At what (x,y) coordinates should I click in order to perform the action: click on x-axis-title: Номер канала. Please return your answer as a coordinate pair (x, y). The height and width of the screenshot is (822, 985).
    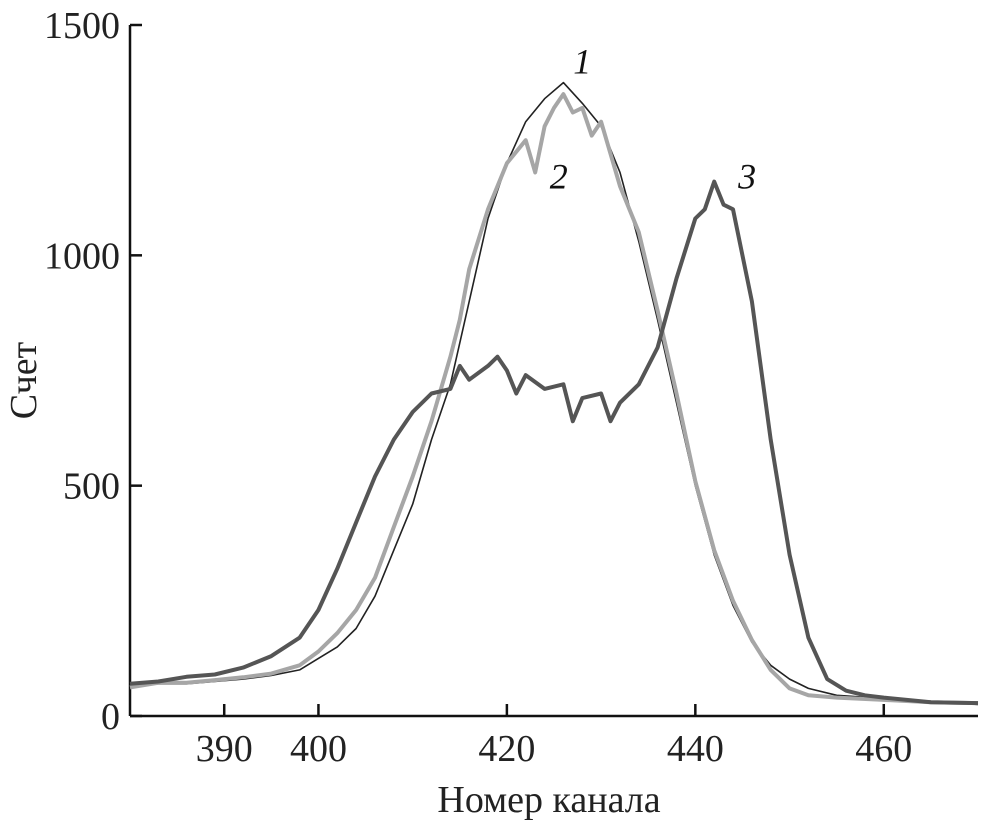
    Looking at the image, I should click on (548, 800).